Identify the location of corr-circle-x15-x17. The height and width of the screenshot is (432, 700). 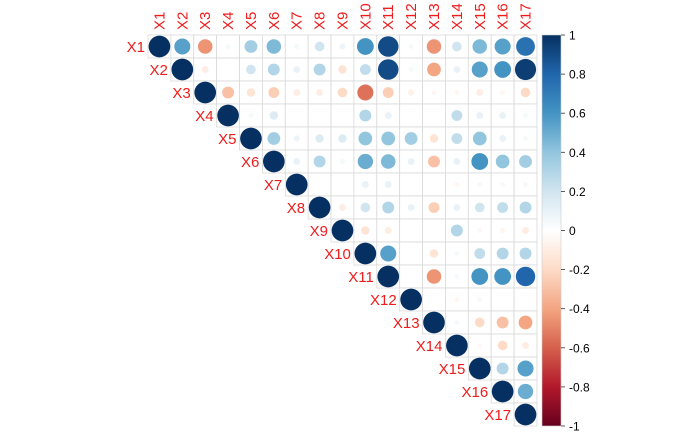
(525, 368).